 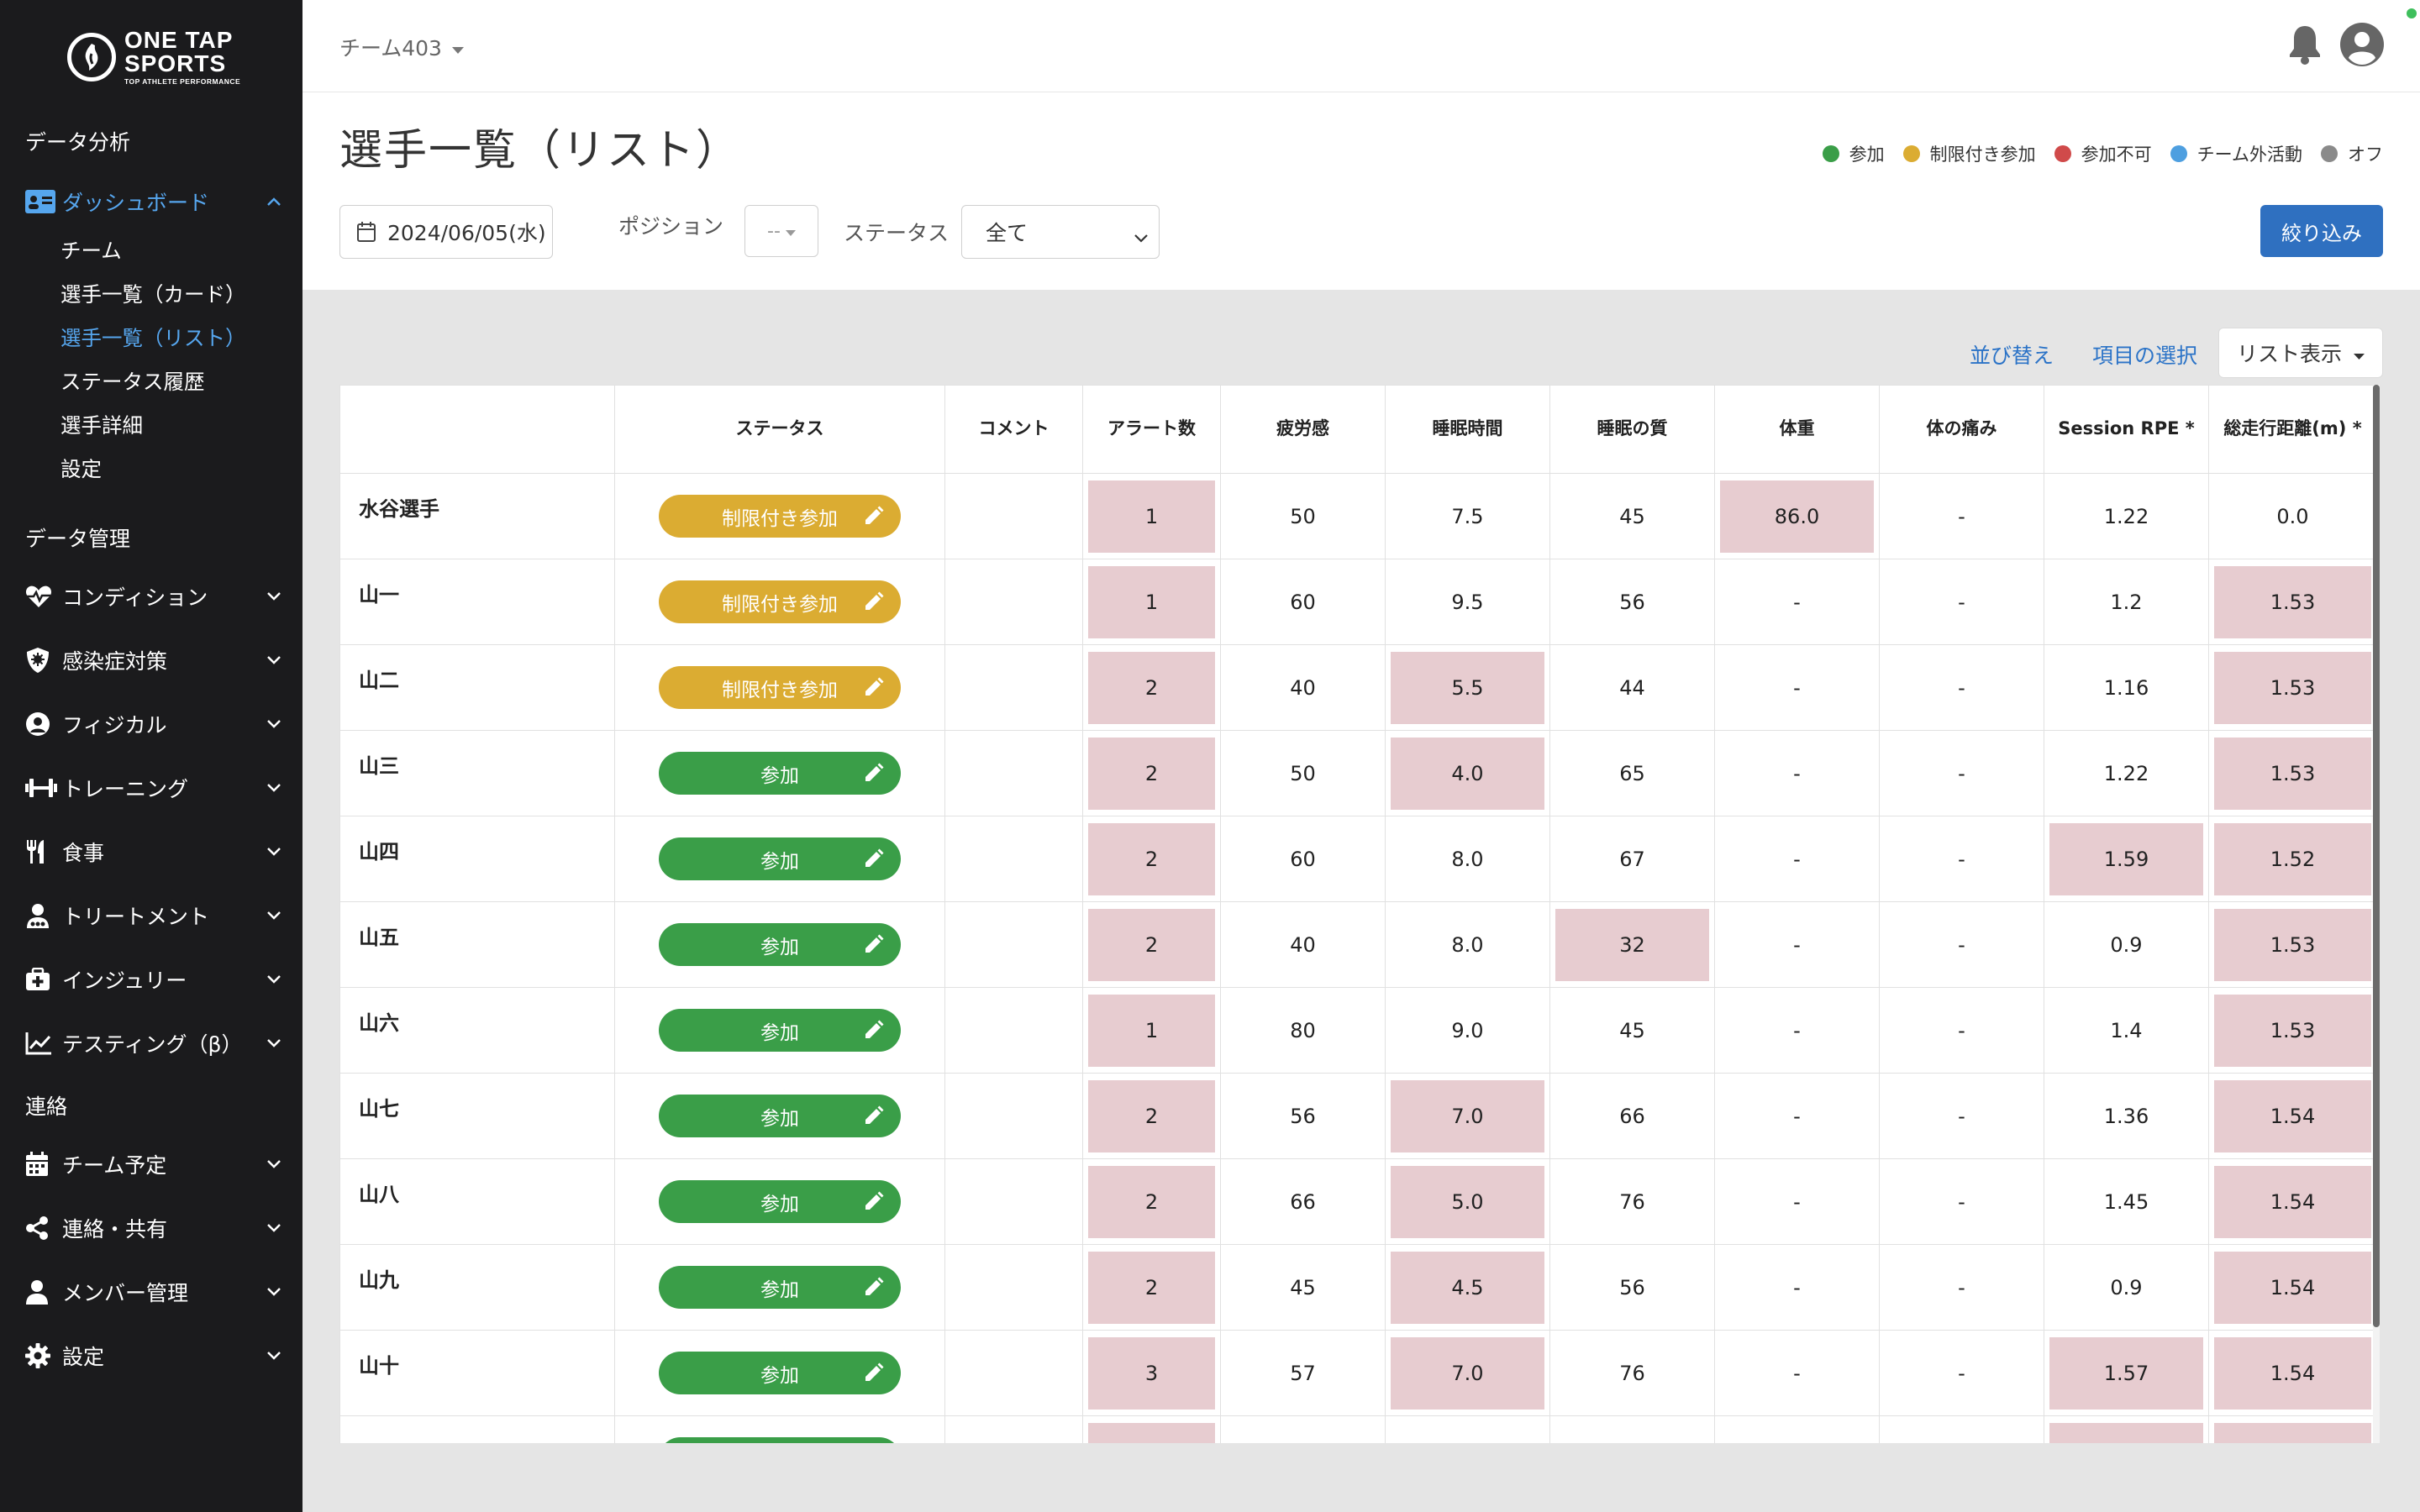 What do you see at coordinates (1358, 1030) in the screenshot?
I see `table-row: 山六 参加 1 80 9.0 45 - - 1.4 1.53` at bounding box center [1358, 1030].